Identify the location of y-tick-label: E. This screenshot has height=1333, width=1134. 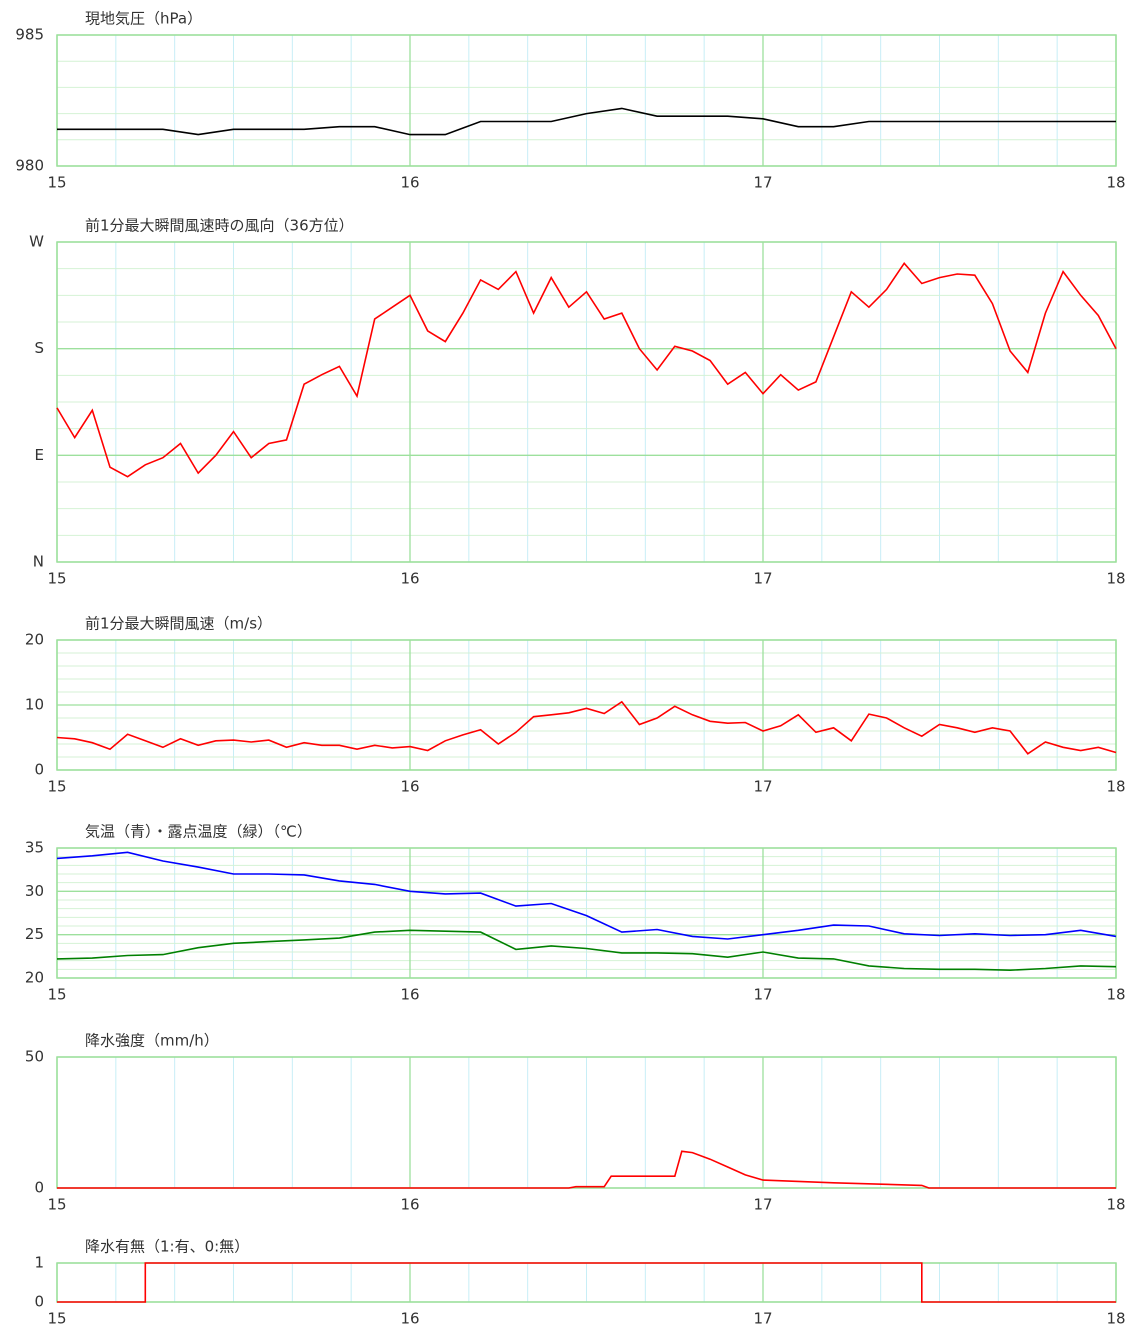
(39, 455).